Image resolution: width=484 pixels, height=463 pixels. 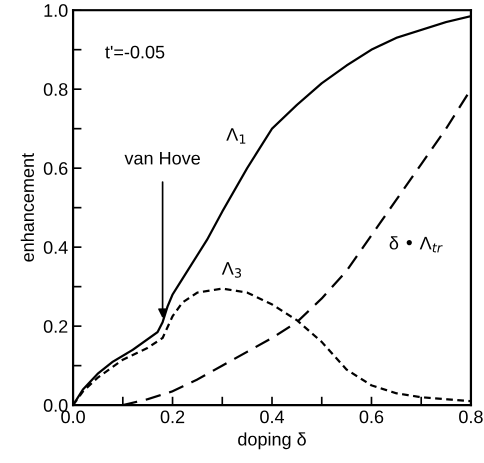 What do you see at coordinates (172, 417) in the screenshot?
I see `x-tick-label: 0.2` at bounding box center [172, 417].